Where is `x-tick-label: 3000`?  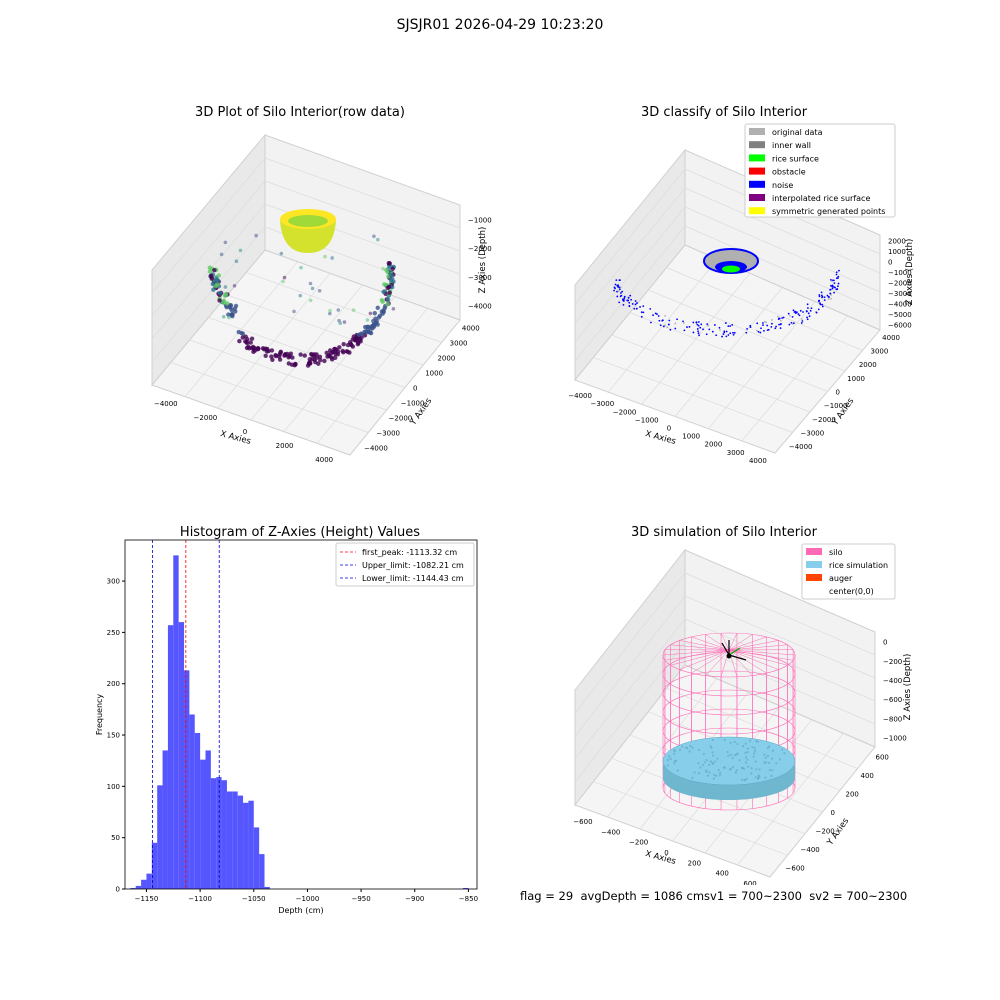
x-tick-label: 3000 is located at coordinates (736, 453).